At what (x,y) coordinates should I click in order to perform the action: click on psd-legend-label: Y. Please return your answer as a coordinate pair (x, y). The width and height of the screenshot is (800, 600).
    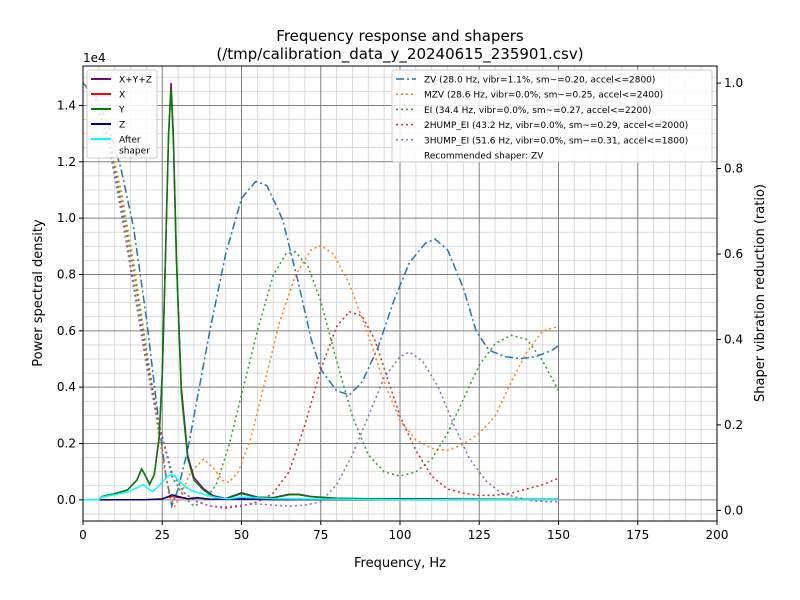
    Looking at the image, I should click on (121, 111).